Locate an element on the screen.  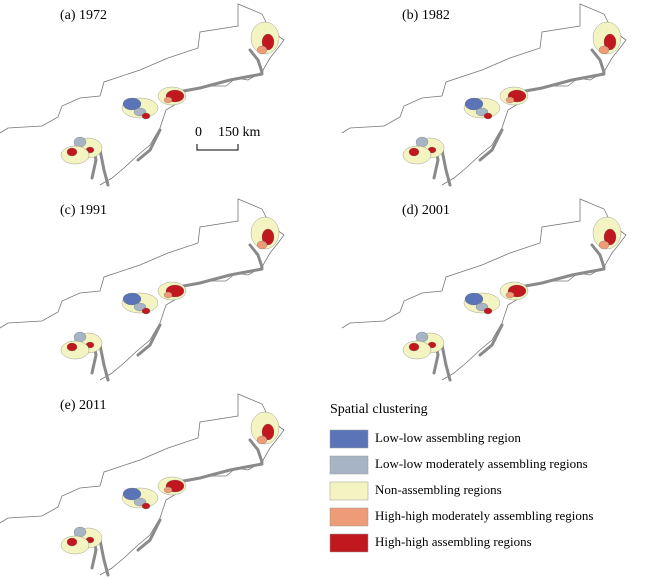
legend-label: High-high assembling regions is located at coordinates (453, 541).